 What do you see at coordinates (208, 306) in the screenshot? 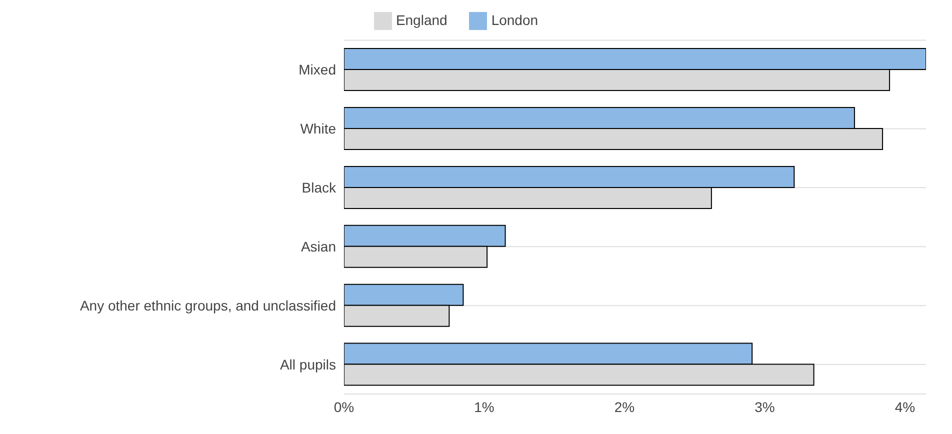
I see `y-tick-label: Any other ethnic groups, and unclassified` at bounding box center [208, 306].